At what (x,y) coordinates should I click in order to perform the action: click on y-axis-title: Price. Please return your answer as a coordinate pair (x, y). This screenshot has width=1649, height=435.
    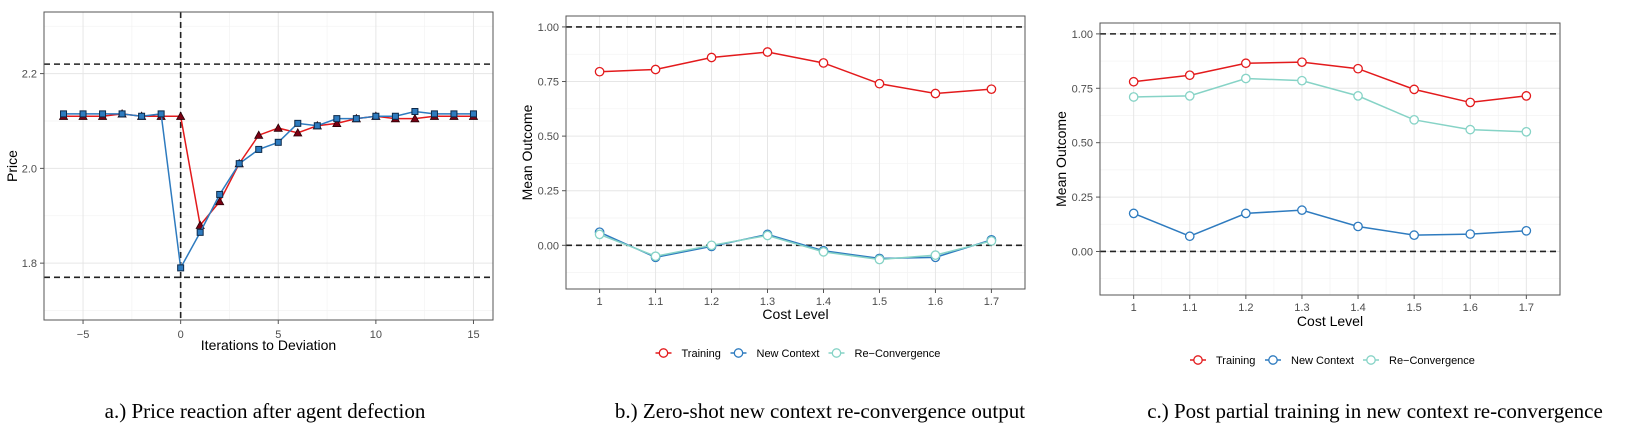
    Looking at the image, I should click on (12, 166).